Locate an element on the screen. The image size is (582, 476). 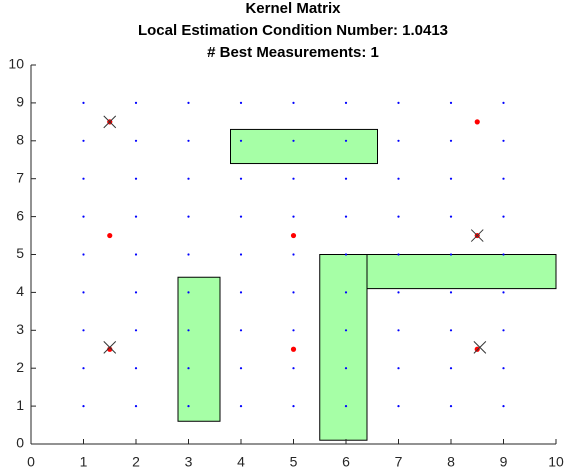
x-tick-label: 9 is located at coordinates (504, 462).